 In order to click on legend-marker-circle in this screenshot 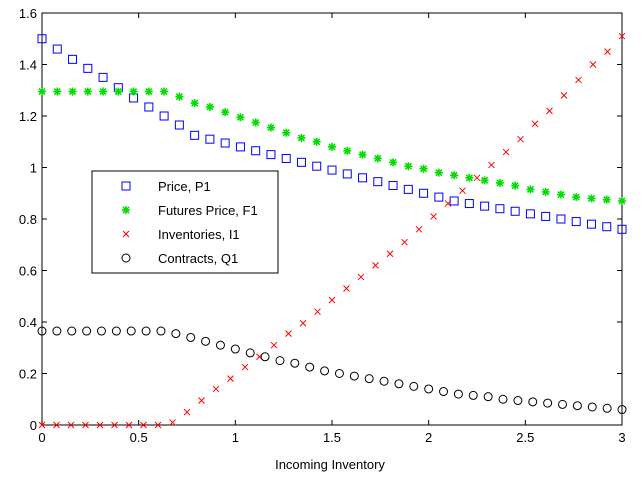, I will do `click(126, 258)`.